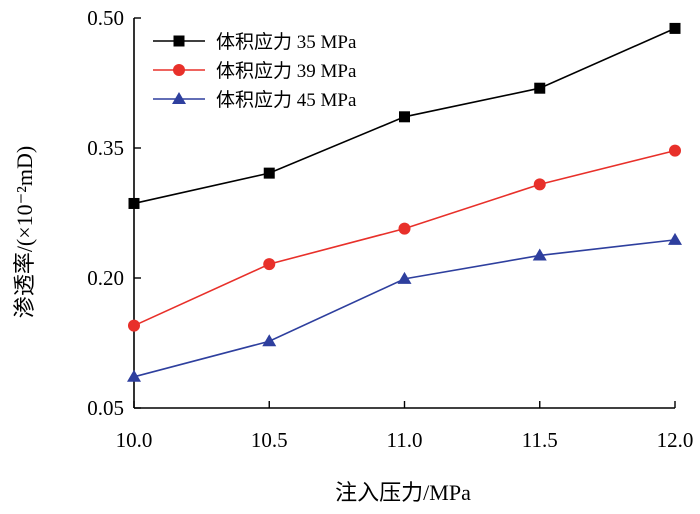 The width and height of the screenshot is (700, 514). Describe the element at coordinates (105, 278) in the screenshot. I see `y-tick-label: 0.20` at that location.